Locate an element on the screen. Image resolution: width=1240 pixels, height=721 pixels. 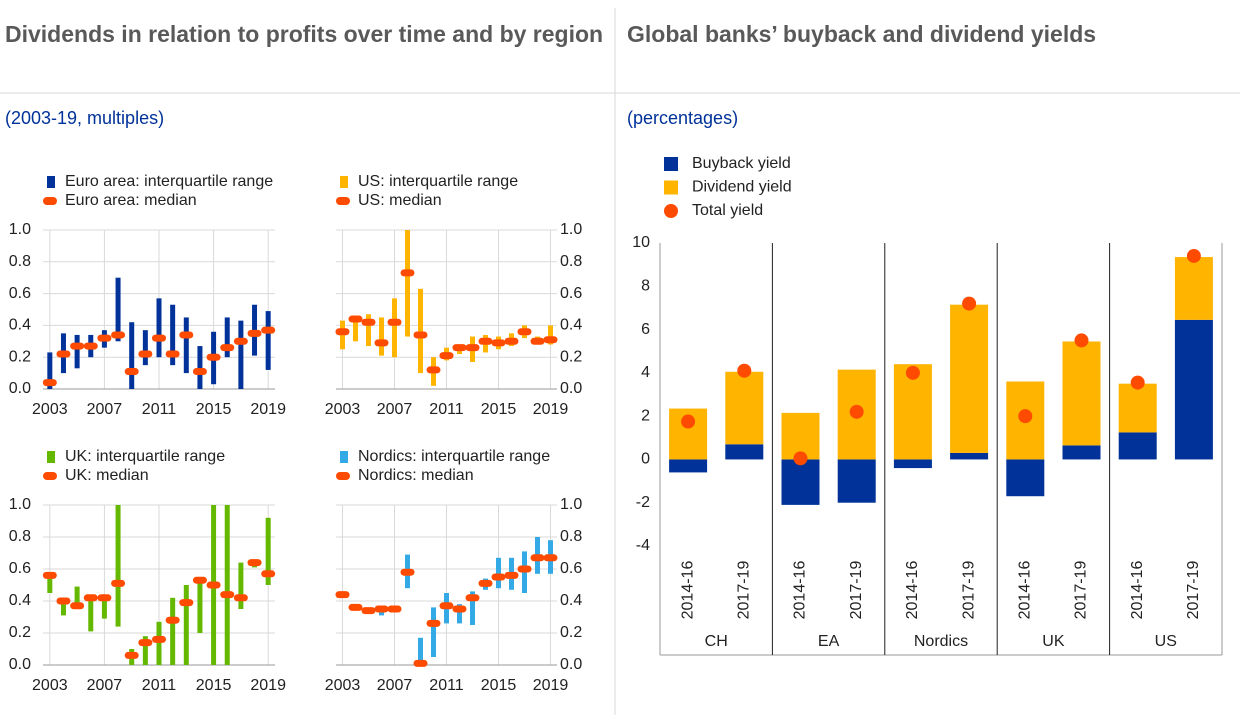
legend-label: US: median is located at coordinates (400, 200).